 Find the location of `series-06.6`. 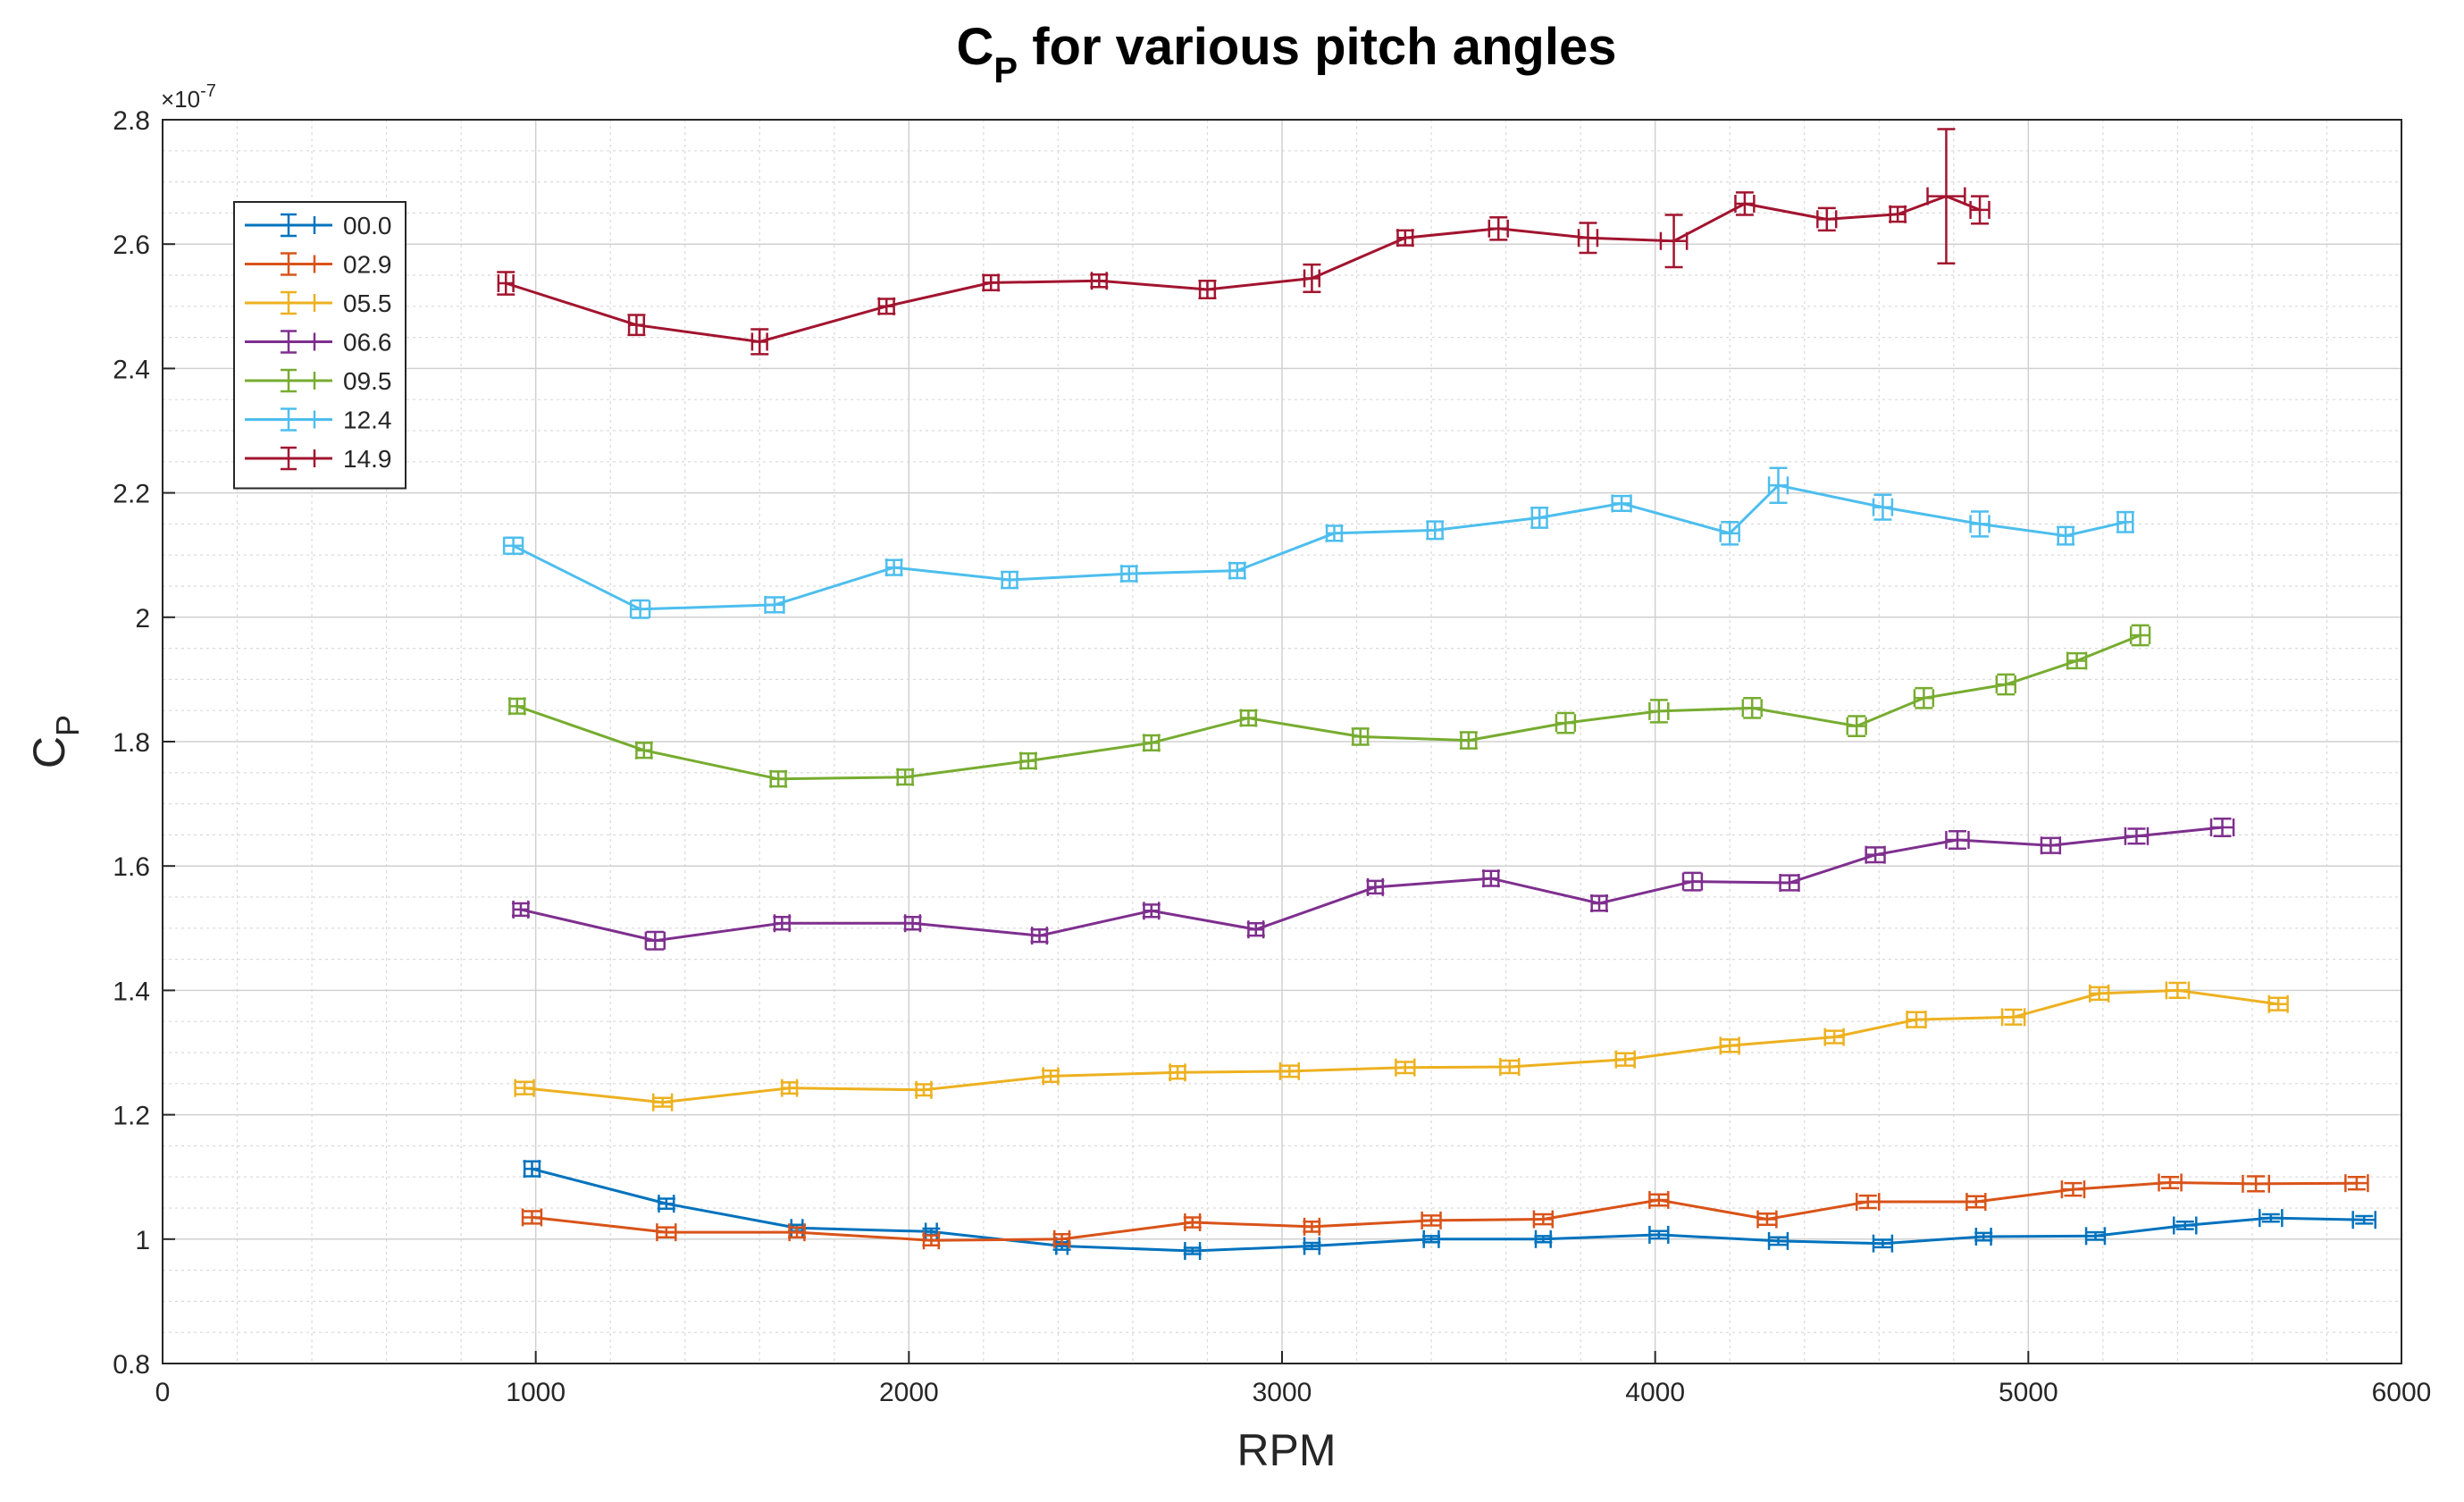

series-06.6 is located at coordinates (1373, 884).